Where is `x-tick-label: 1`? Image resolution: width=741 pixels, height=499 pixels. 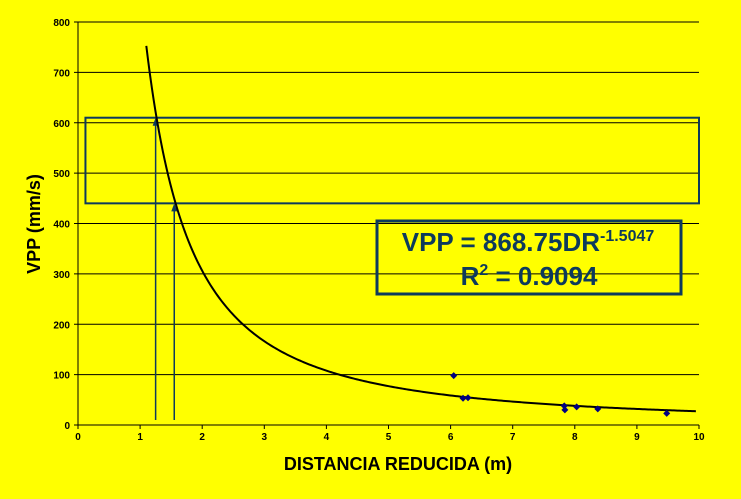 x-tick-label: 1 is located at coordinates (140, 437).